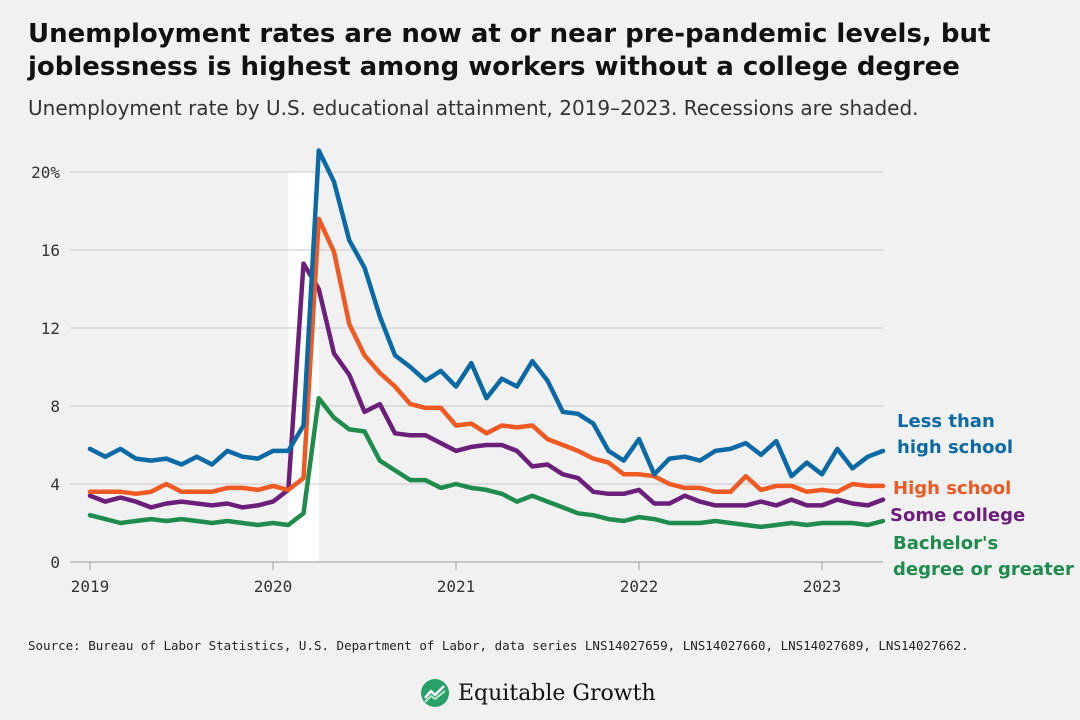  What do you see at coordinates (50, 250) in the screenshot?
I see `y-tick-label: 16` at bounding box center [50, 250].